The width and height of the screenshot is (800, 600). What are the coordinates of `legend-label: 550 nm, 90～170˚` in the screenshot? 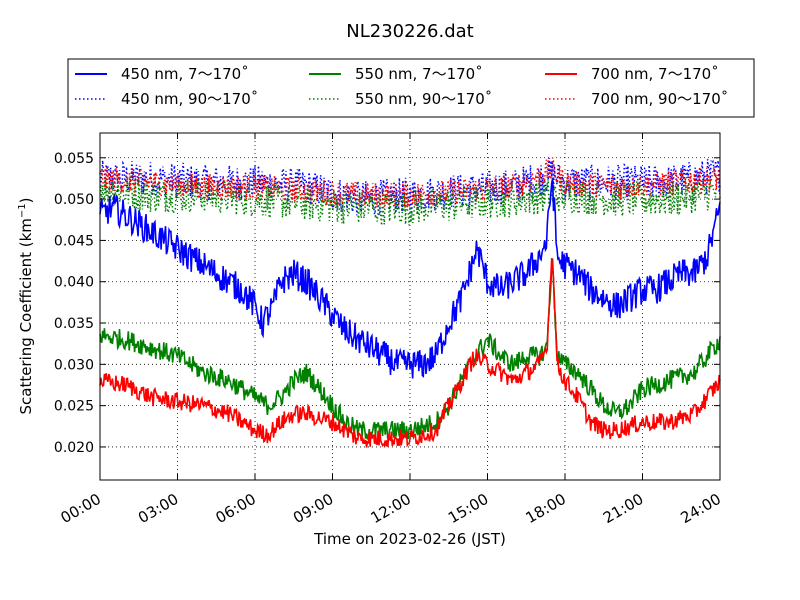 It's located at (423, 99).